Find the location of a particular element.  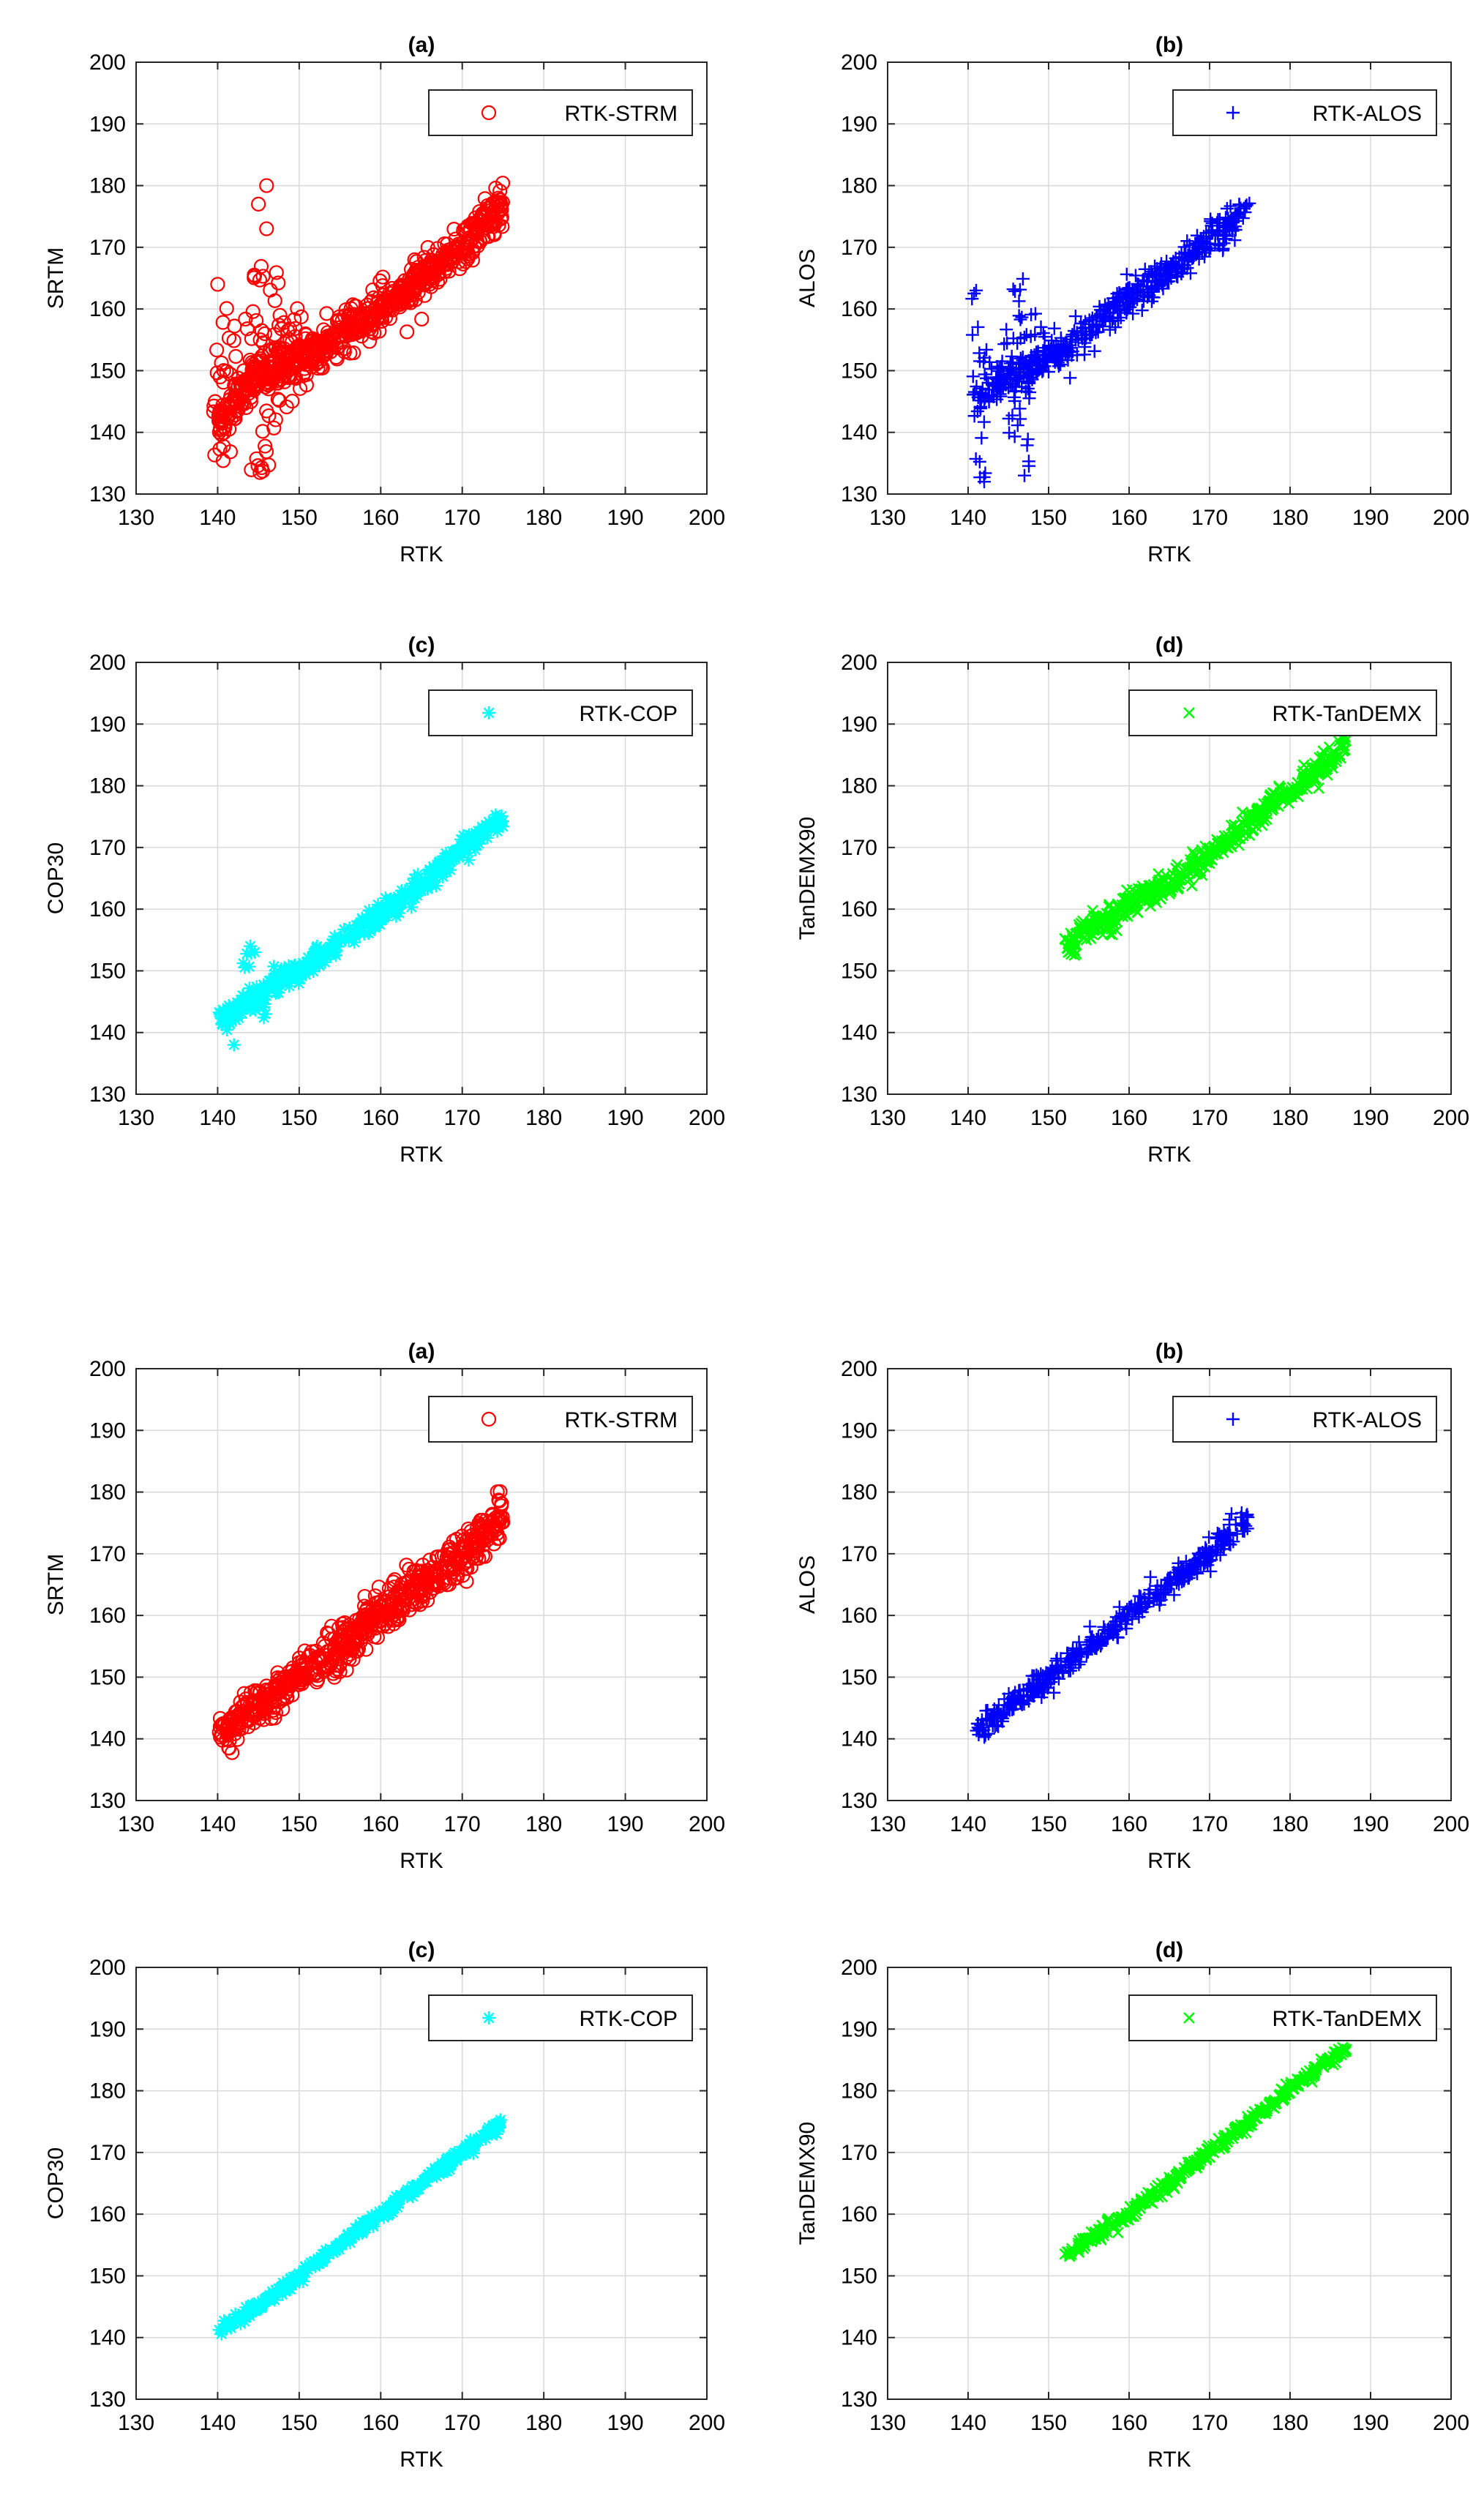

y-tick-label: 190 is located at coordinates (107, 1431).